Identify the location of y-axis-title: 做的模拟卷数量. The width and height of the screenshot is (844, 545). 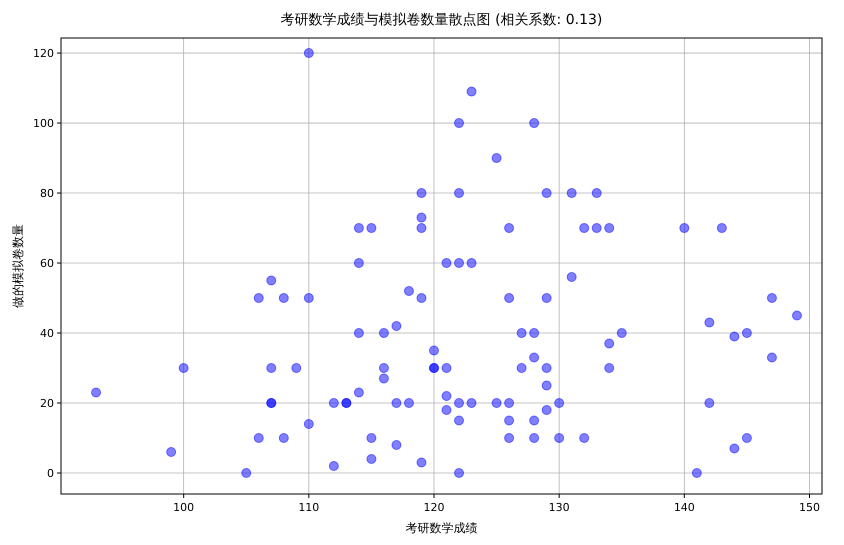
(18, 266).